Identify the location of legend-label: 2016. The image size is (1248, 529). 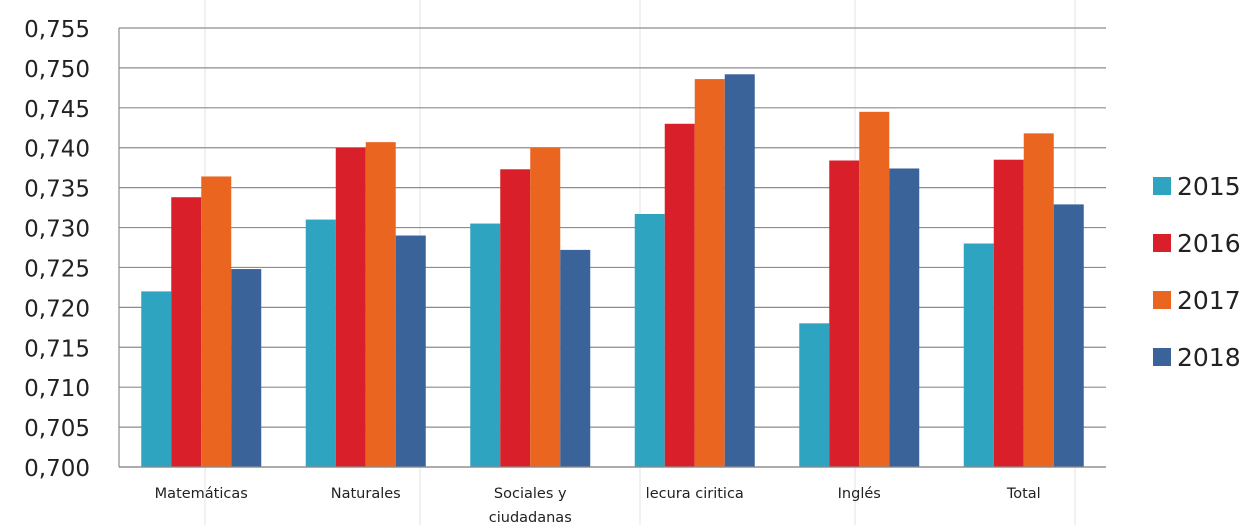
(1209, 243).